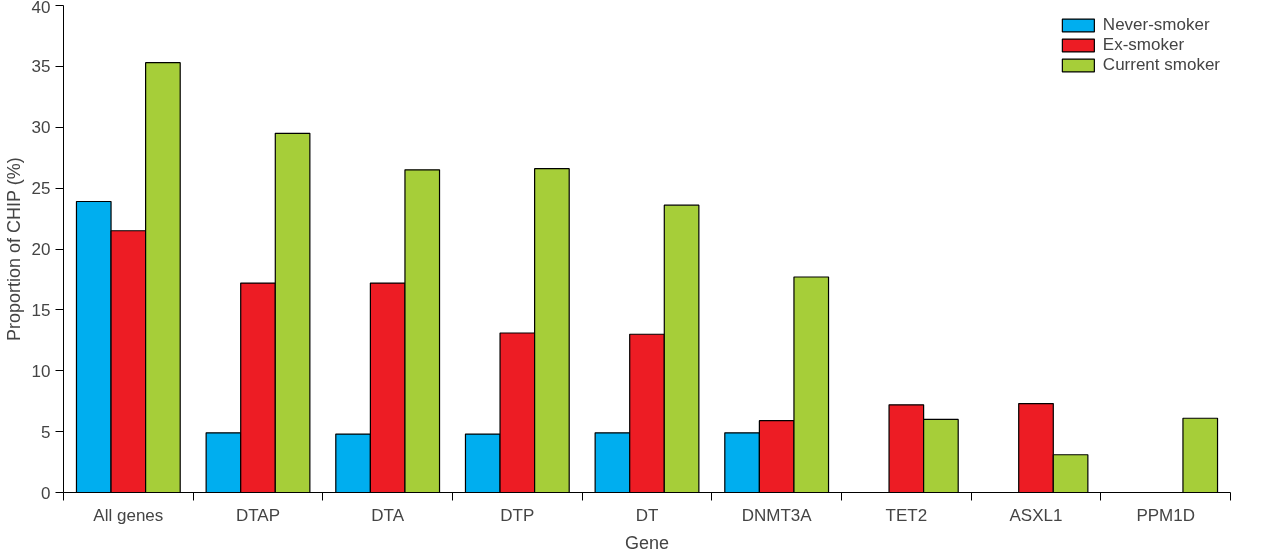 The width and height of the screenshot is (1263, 560). I want to click on legend-label: Current smoker, so click(1161, 65).